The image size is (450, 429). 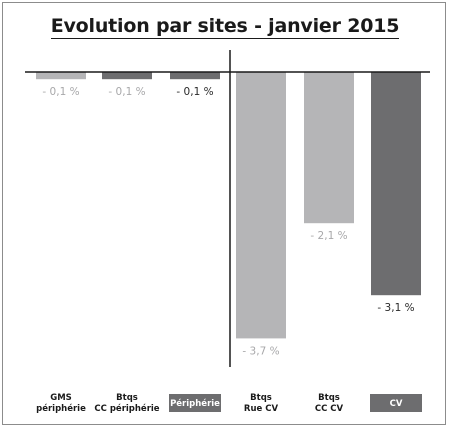 I want to click on chart-title-wrap: Evolution par sites - janvier 2015, so click(x=225, y=27).